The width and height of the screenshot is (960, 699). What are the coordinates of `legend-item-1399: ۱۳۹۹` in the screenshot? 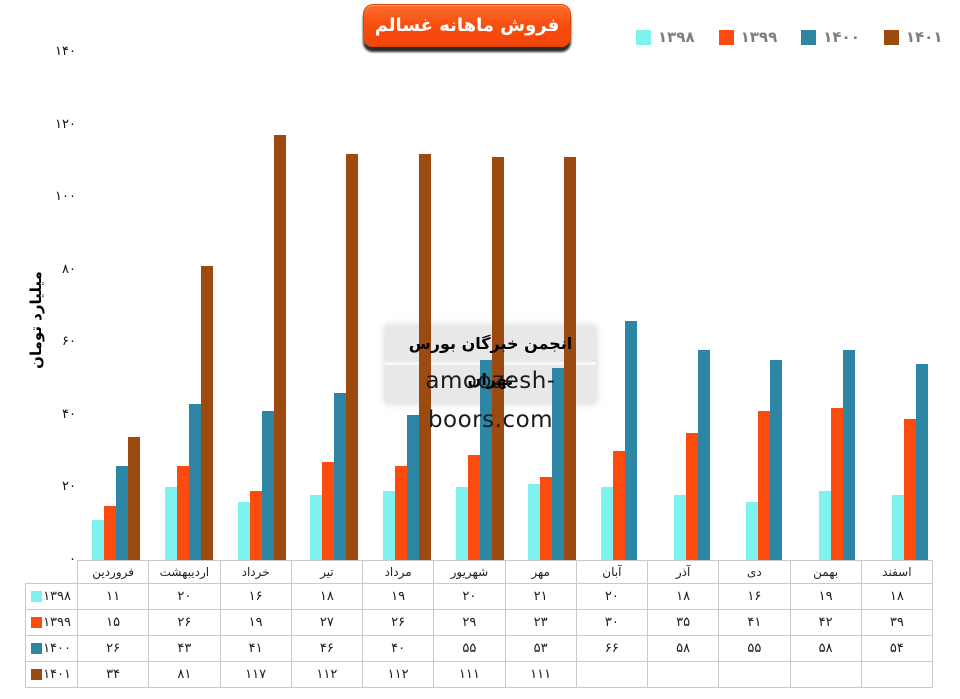 It's located at (748, 37).